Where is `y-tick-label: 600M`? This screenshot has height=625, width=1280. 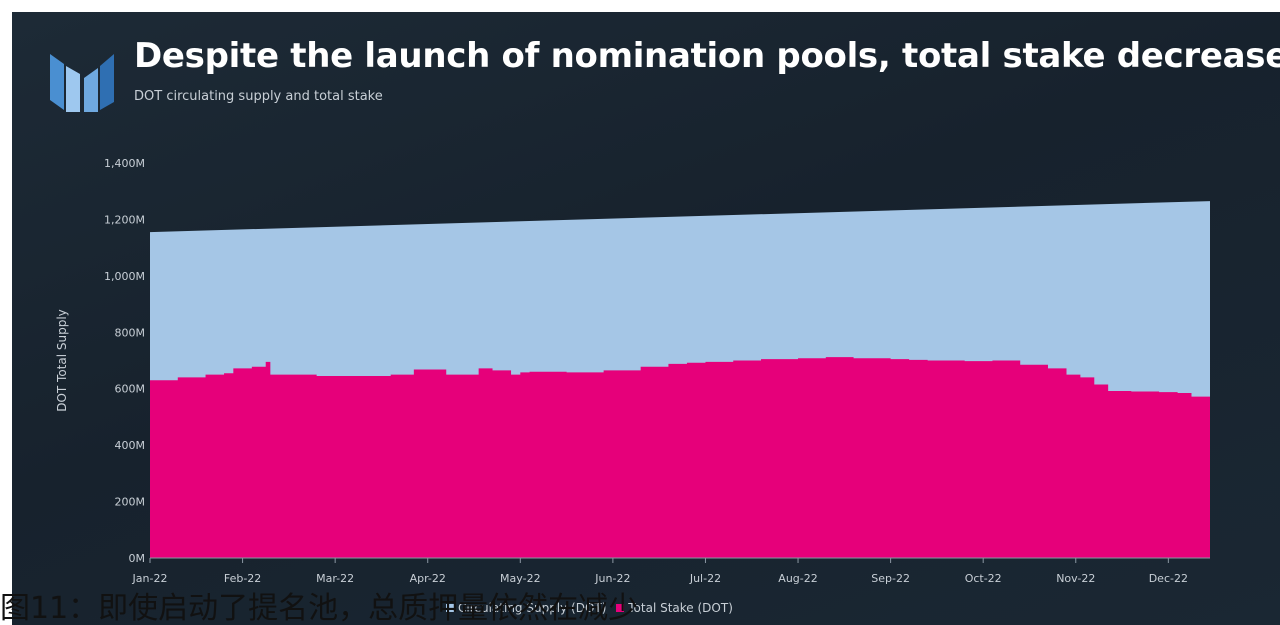 y-tick-label: 600M is located at coordinates (130, 389).